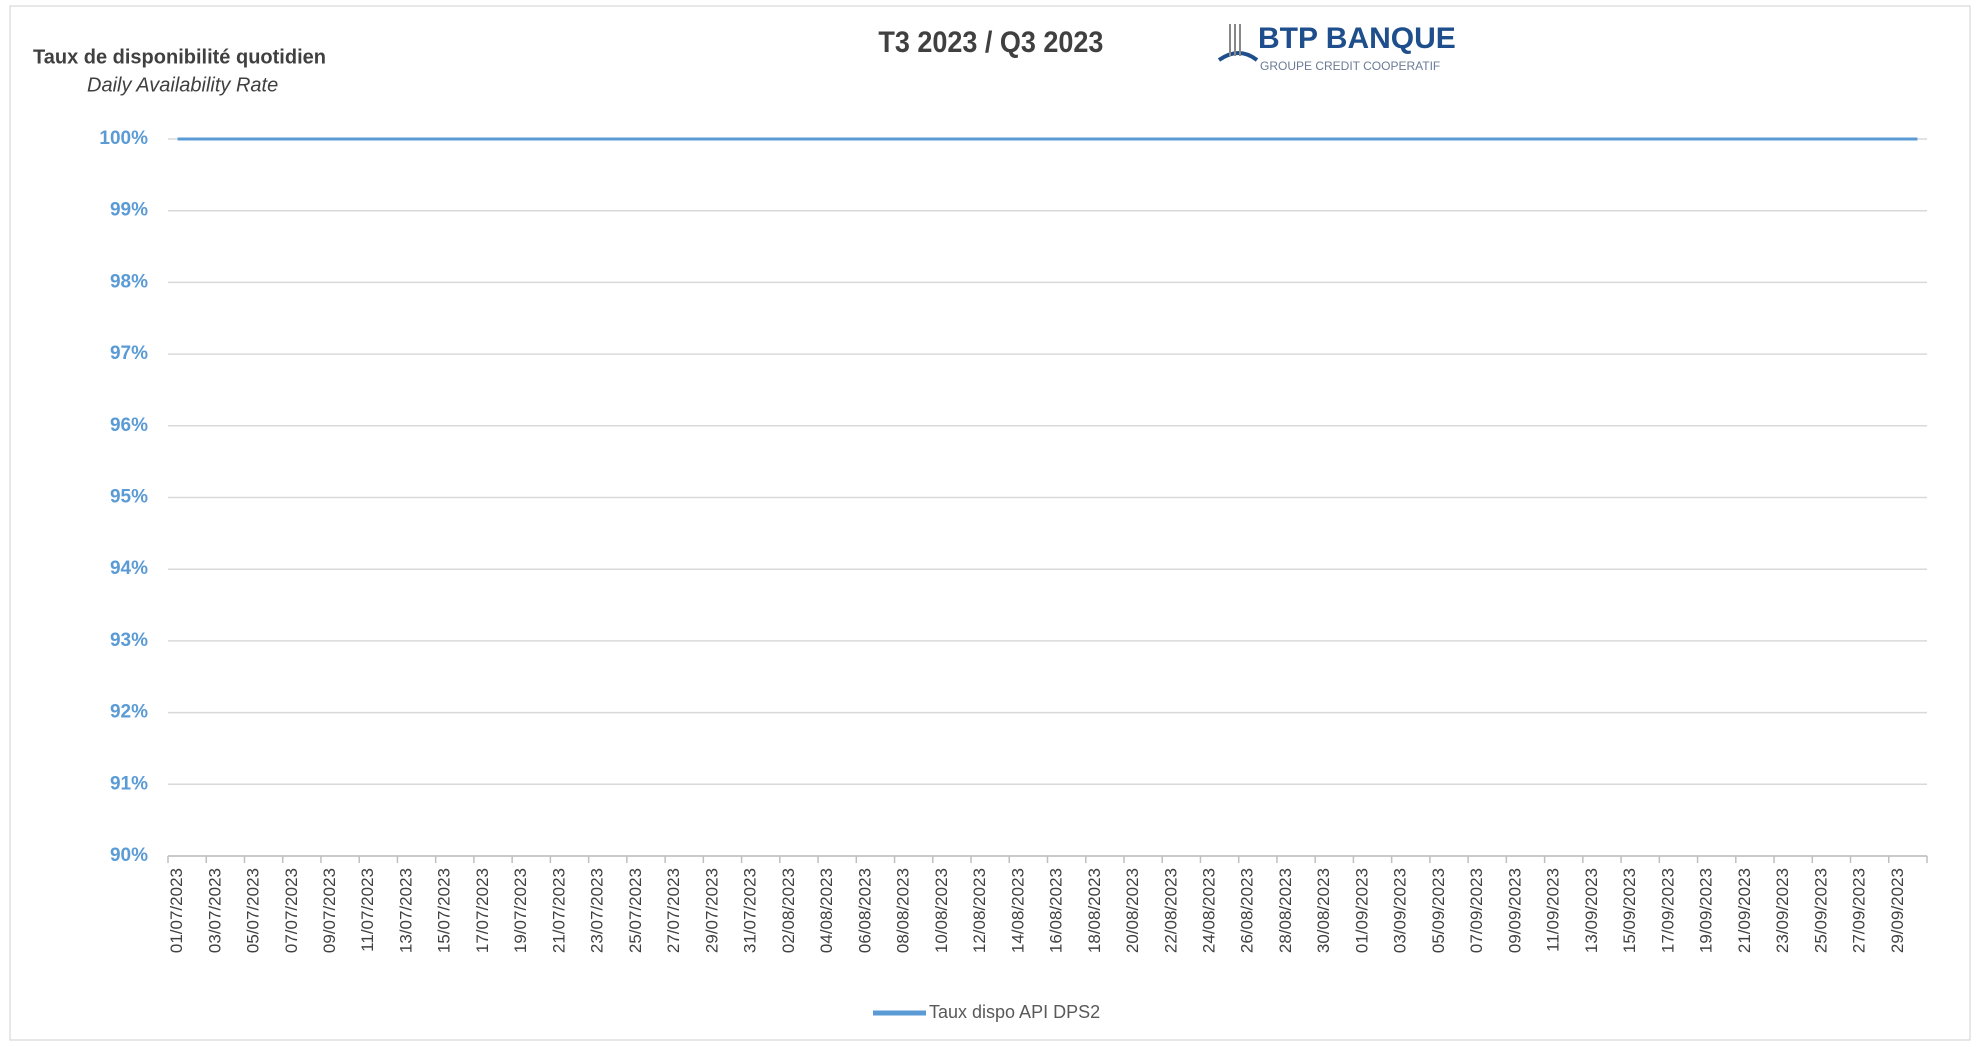 The width and height of the screenshot is (1979, 1047). What do you see at coordinates (1438, 910) in the screenshot?
I see `x-tick-label: 05/09/2023` at bounding box center [1438, 910].